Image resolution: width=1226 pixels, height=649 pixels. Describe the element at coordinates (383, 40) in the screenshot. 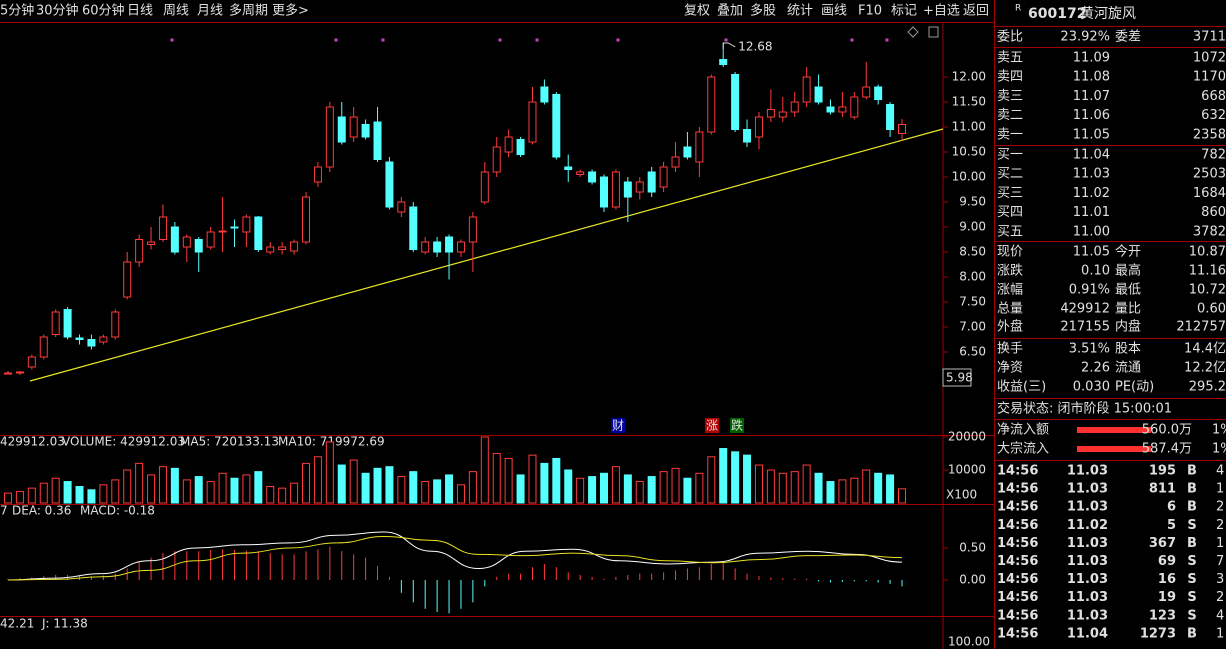

I see `signal-dot` at that location.